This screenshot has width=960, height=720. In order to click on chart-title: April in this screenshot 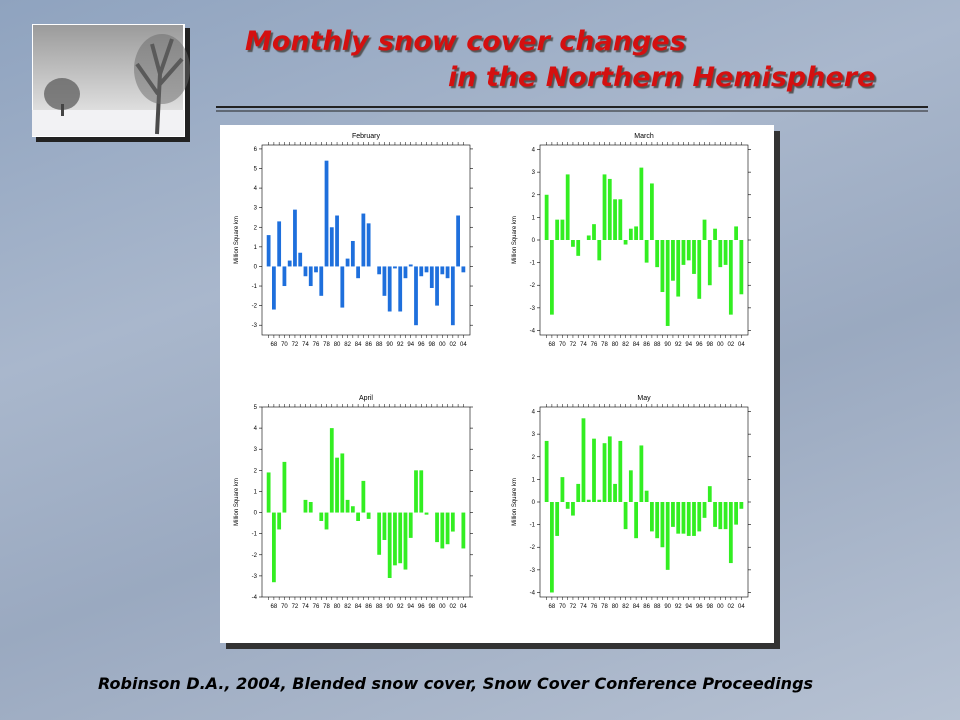, I will do `click(366, 398)`.